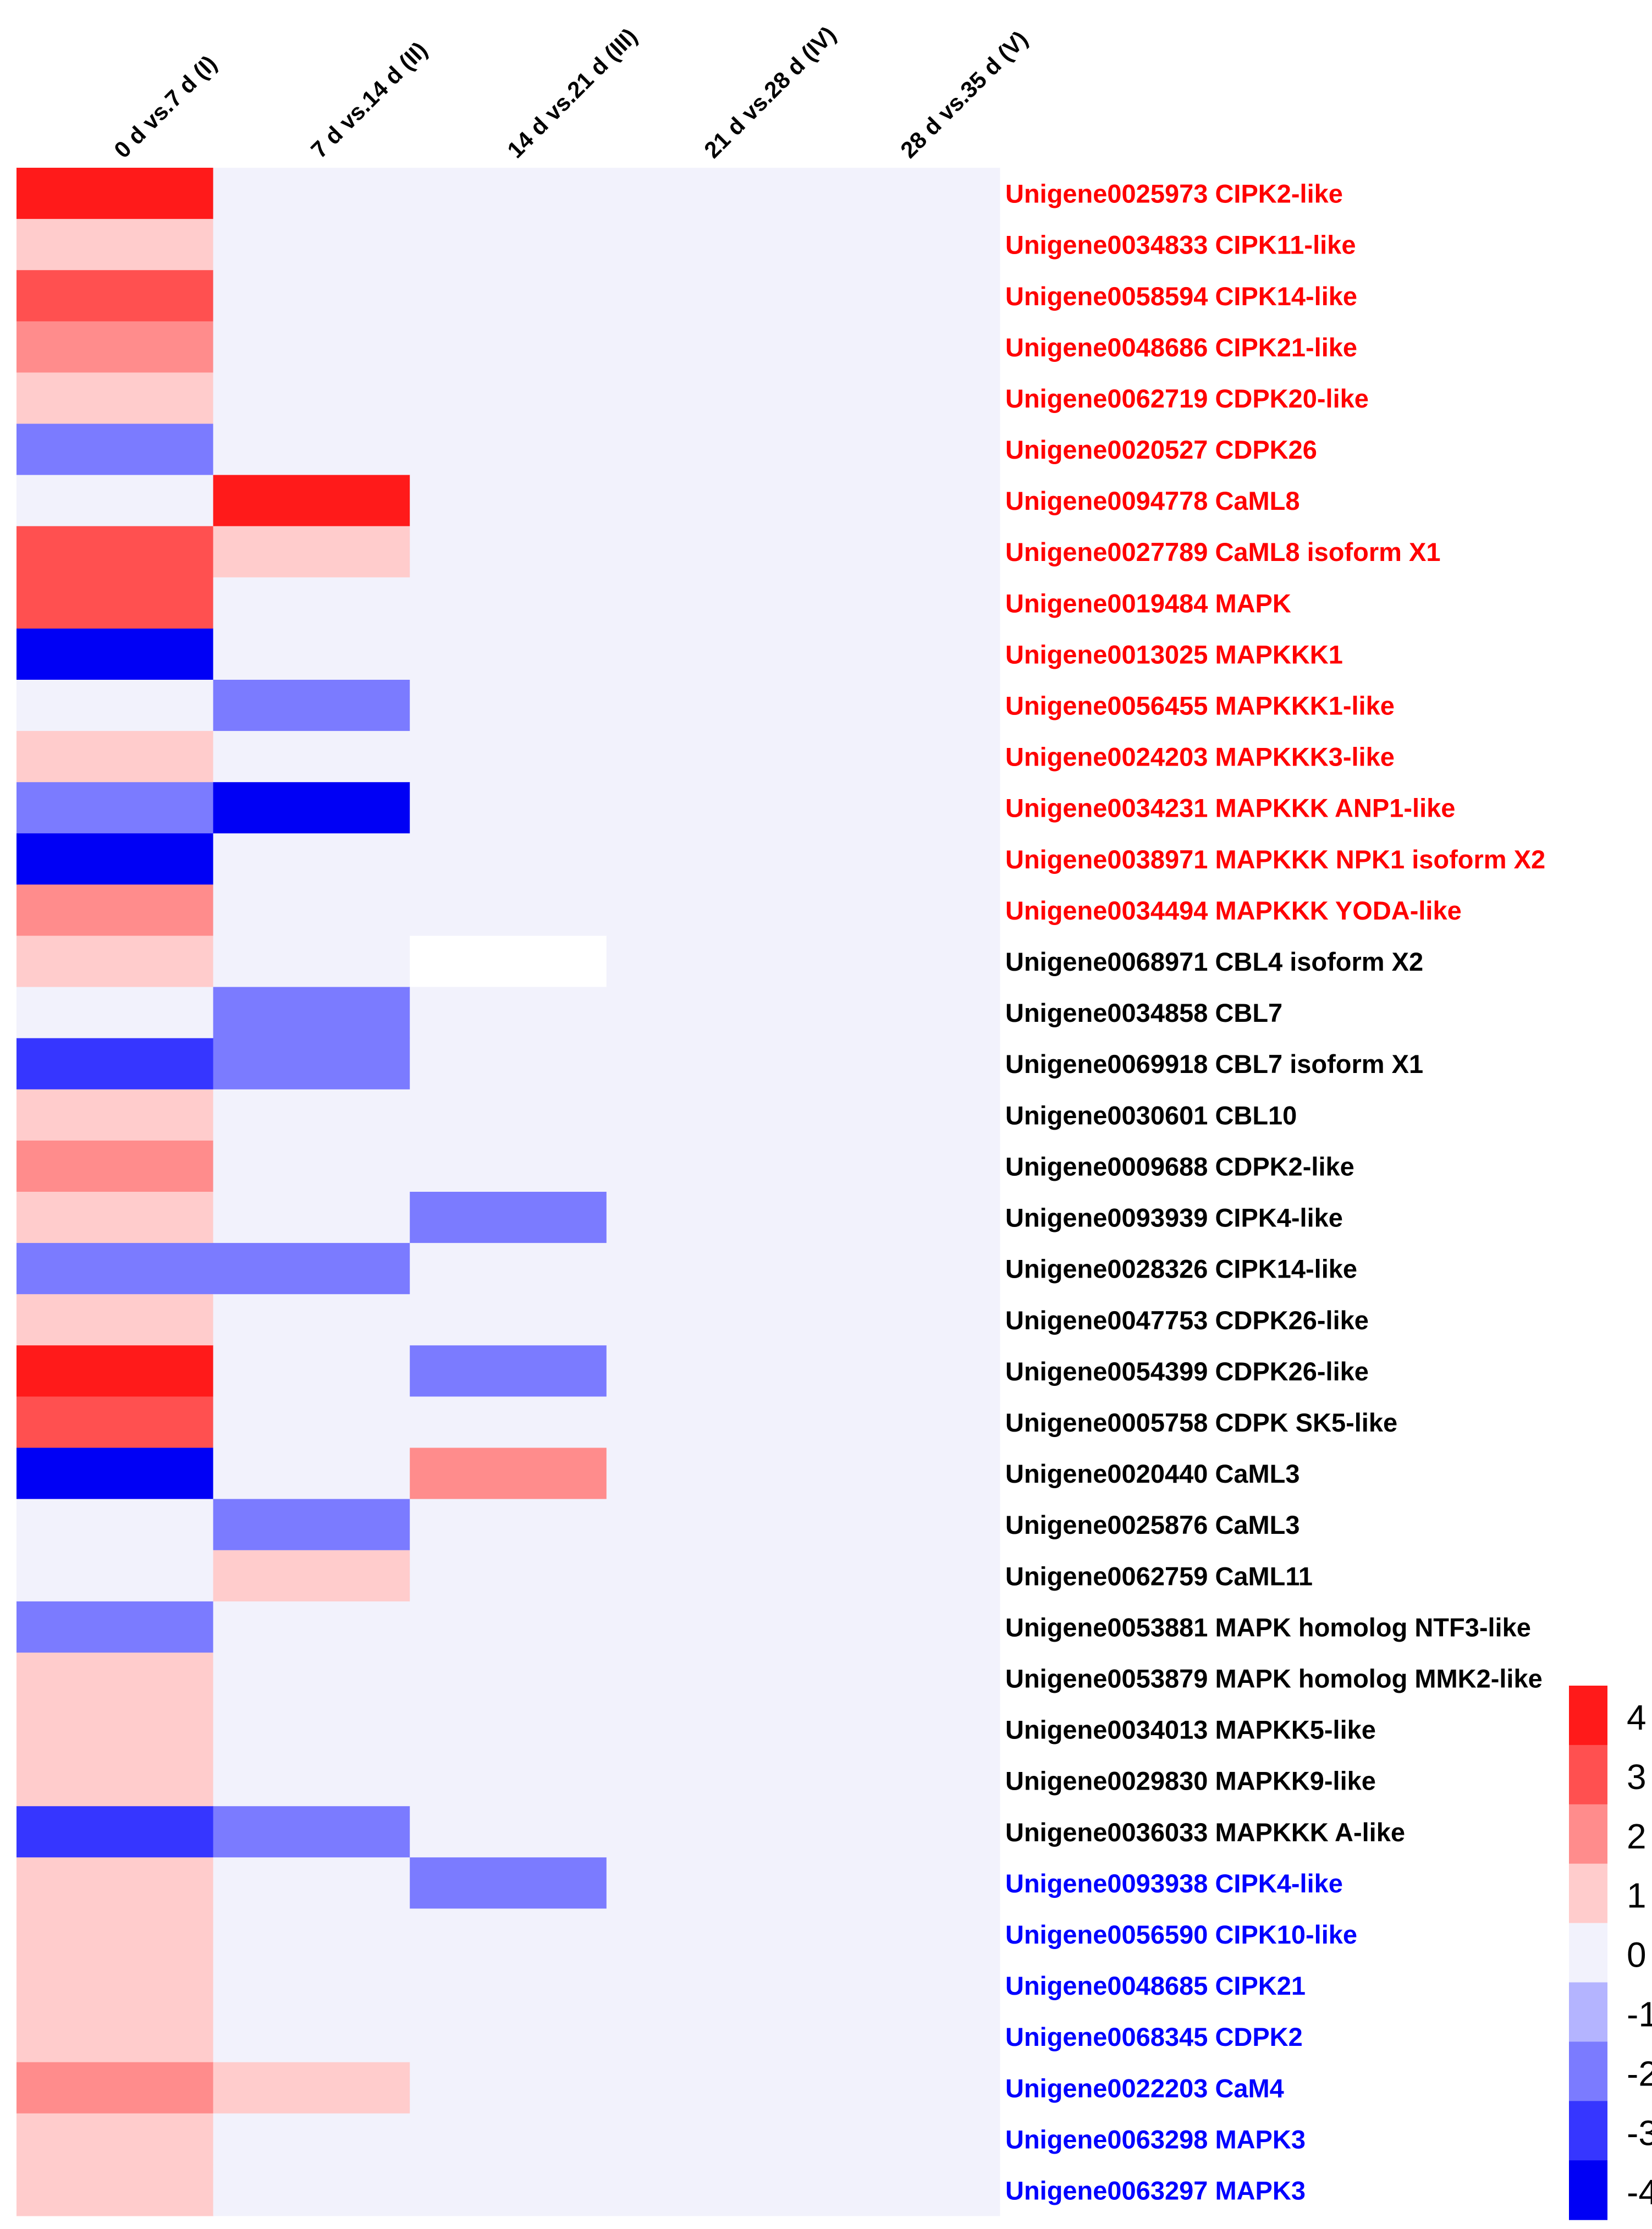  Describe the element at coordinates (770, 92) in the screenshot. I see `column-label: 21 d vs.28 d (IV)` at that location.